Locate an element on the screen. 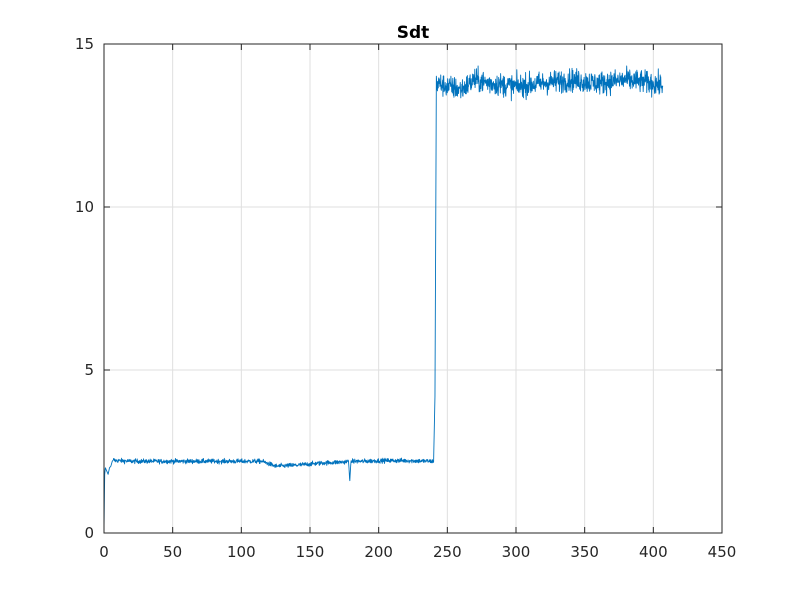 Image resolution: width=799 pixels, height=599 pixels. x-tick-label: 0 is located at coordinates (104, 552).